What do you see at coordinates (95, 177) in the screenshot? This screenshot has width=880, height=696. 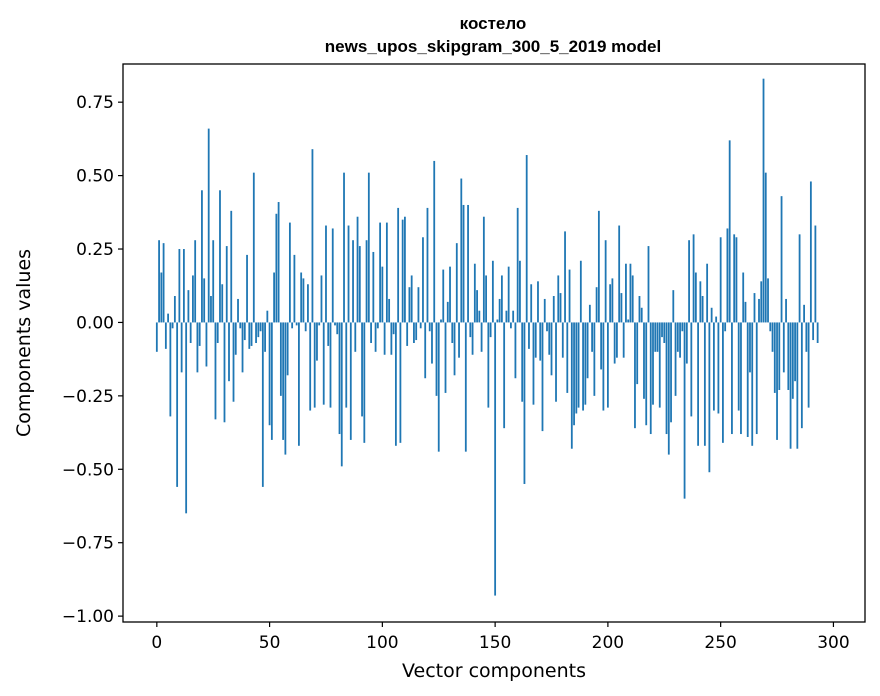 I see `y-tick-label: 0.50` at bounding box center [95, 177].